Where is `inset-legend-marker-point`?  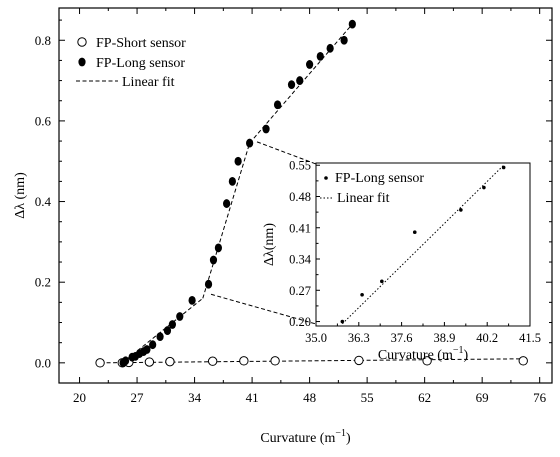 inset-legend-marker-point is located at coordinates (326, 178).